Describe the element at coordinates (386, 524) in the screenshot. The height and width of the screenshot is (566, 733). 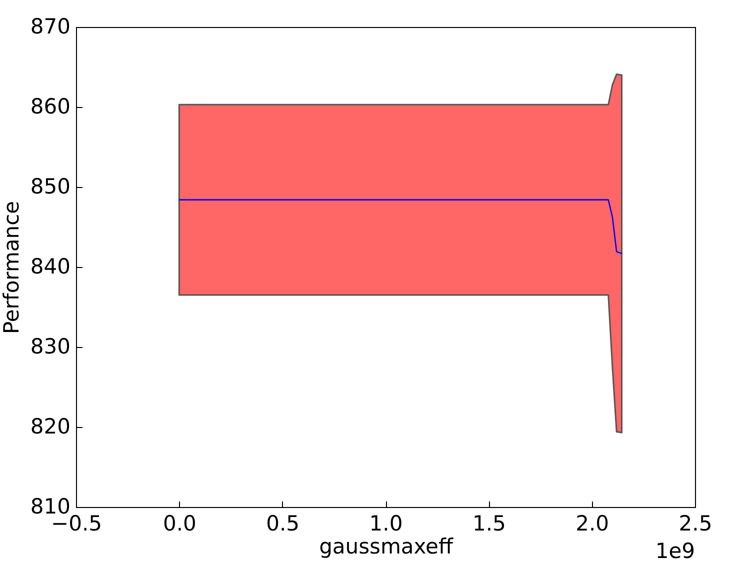
I see `x-tick-label: 1.0` at that location.